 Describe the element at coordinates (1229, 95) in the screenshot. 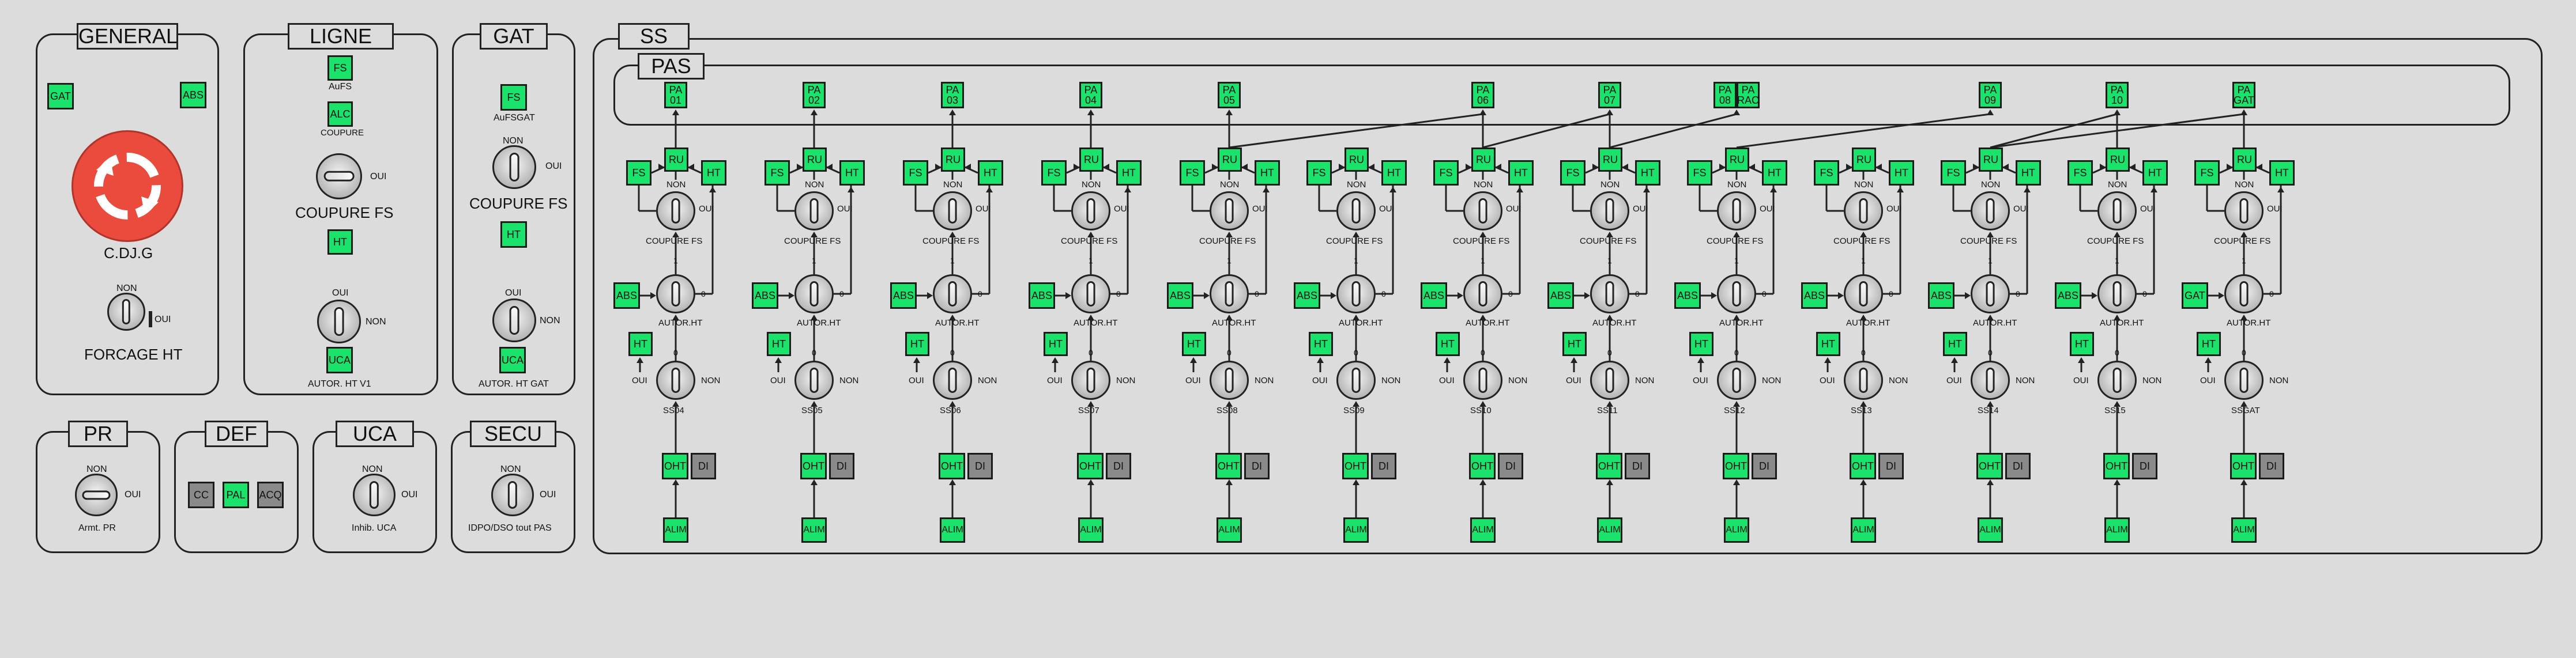

I see `pas-indicator: PA 05` at that location.